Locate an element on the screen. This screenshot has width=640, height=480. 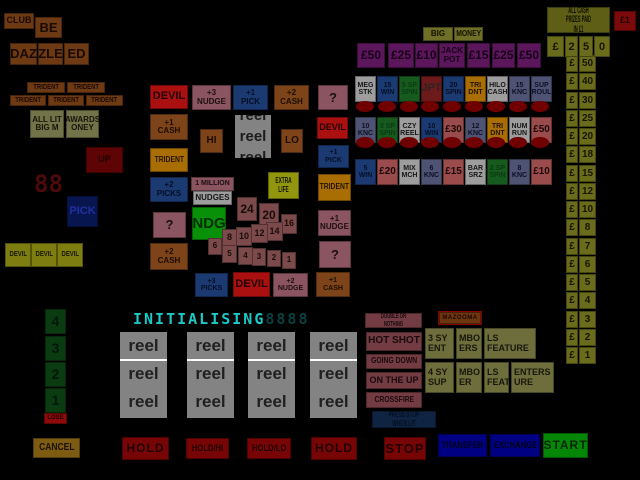
feature-devil-3-label: DEVIL is located at coordinates (251, 283).